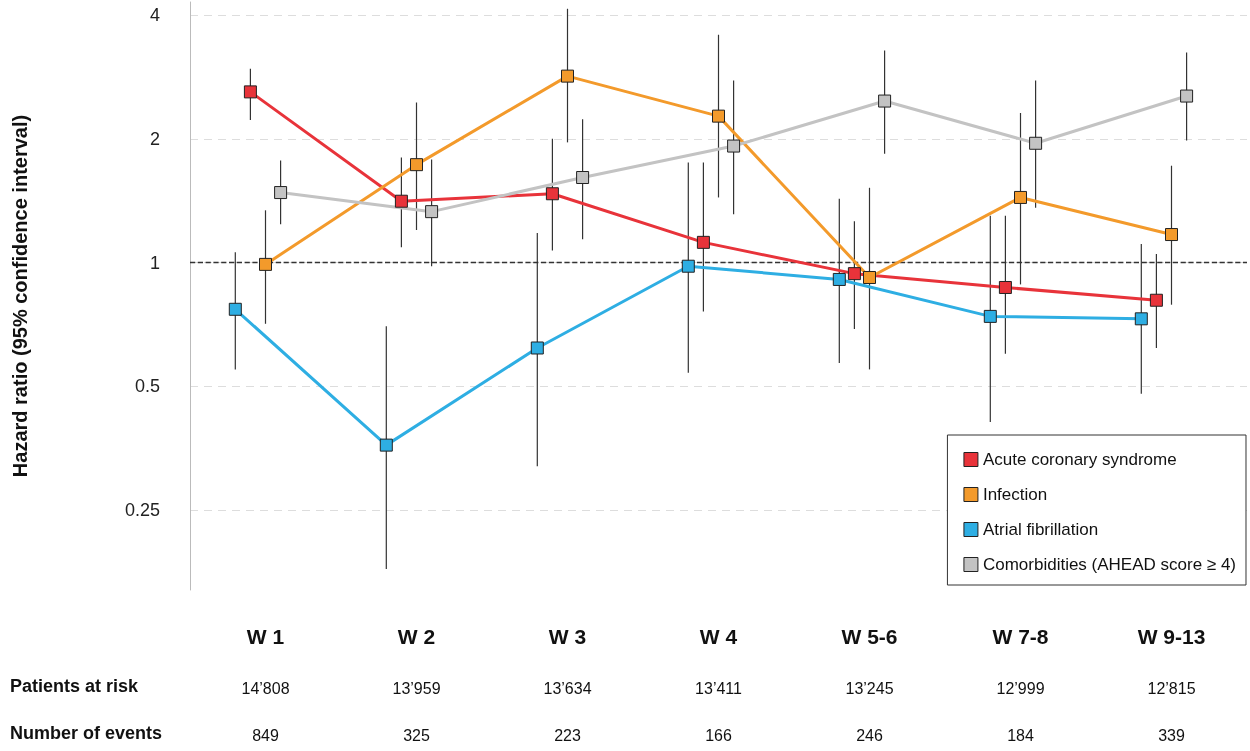 This screenshot has height=751, width=1250. I want to click on text: 184, so click(1020, 735).